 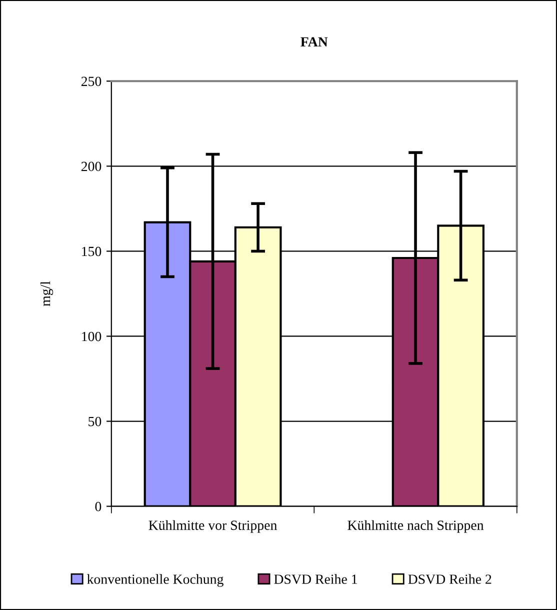 What do you see at coordinates (416, 526) in the screenshot?
I see `x-tick-label: Kühlmitte nach Strippen` at bounding box center [416, 526].